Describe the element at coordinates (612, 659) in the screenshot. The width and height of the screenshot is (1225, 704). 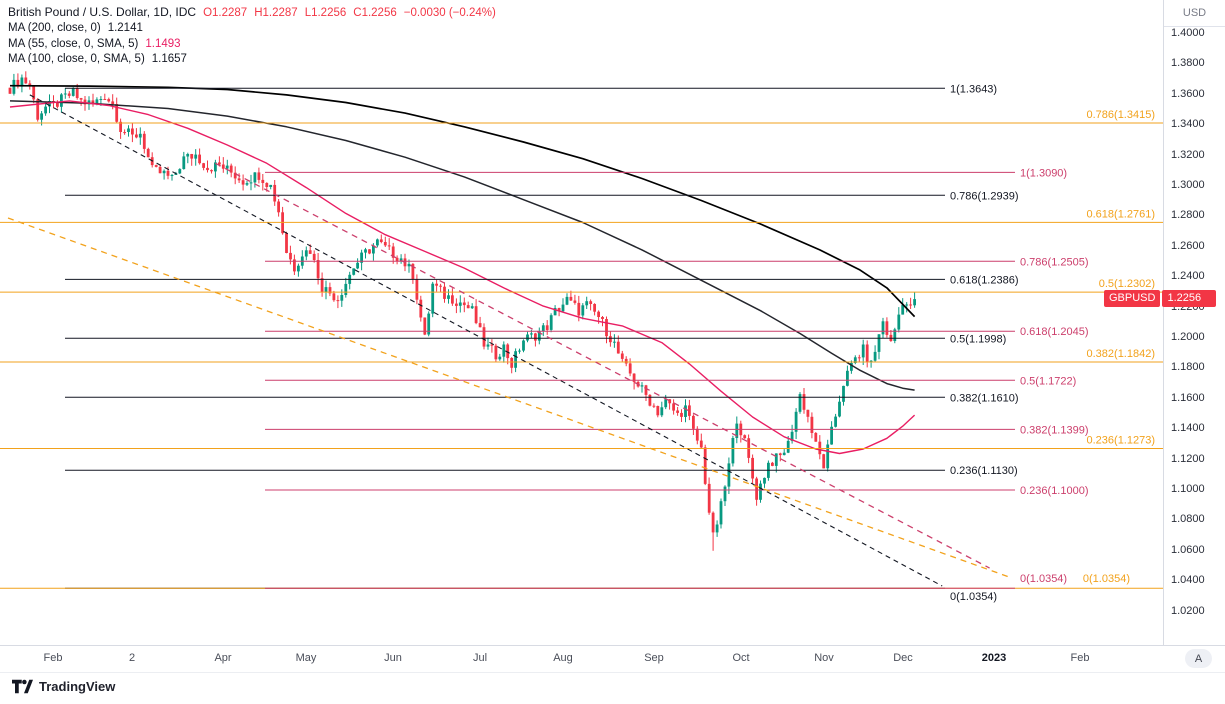
I see `time-axis: Feb 2 Apr May Jun Jul Aug Sep Oct Nov Dec 2023 Feb` at that location.